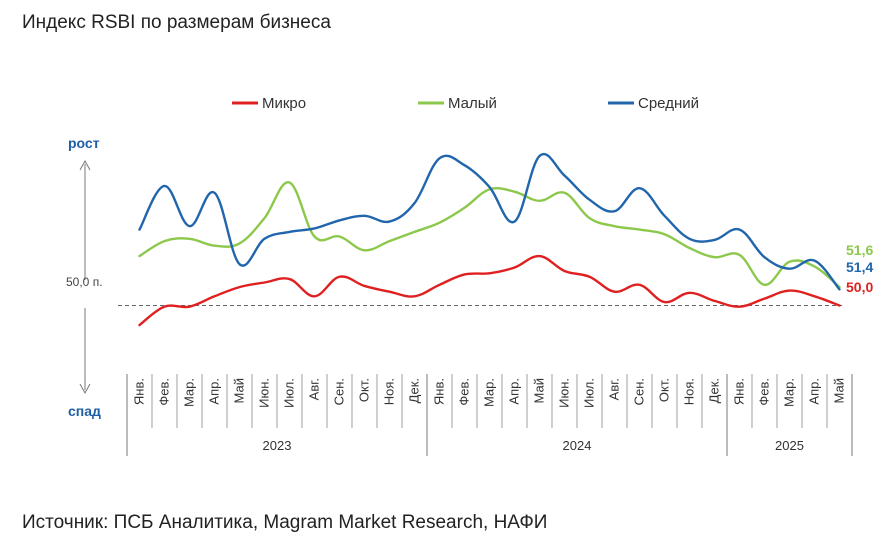 The width and height of the screenshot is (890, 540). I want to click on reference-label: 50,0 п., so click(84, 282).